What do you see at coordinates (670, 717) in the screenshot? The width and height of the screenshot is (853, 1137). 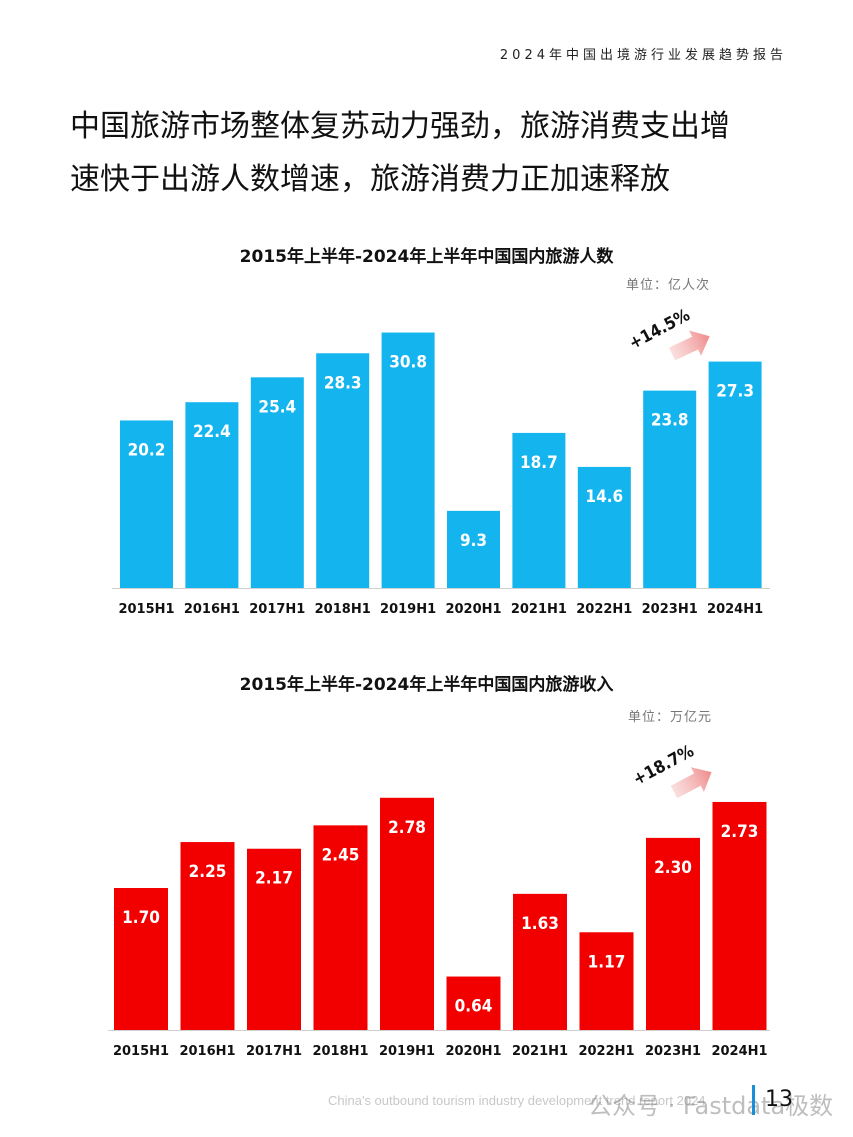 I see `unit-label-revenue: 单位：万亿元` at bounding box center [670, 717].